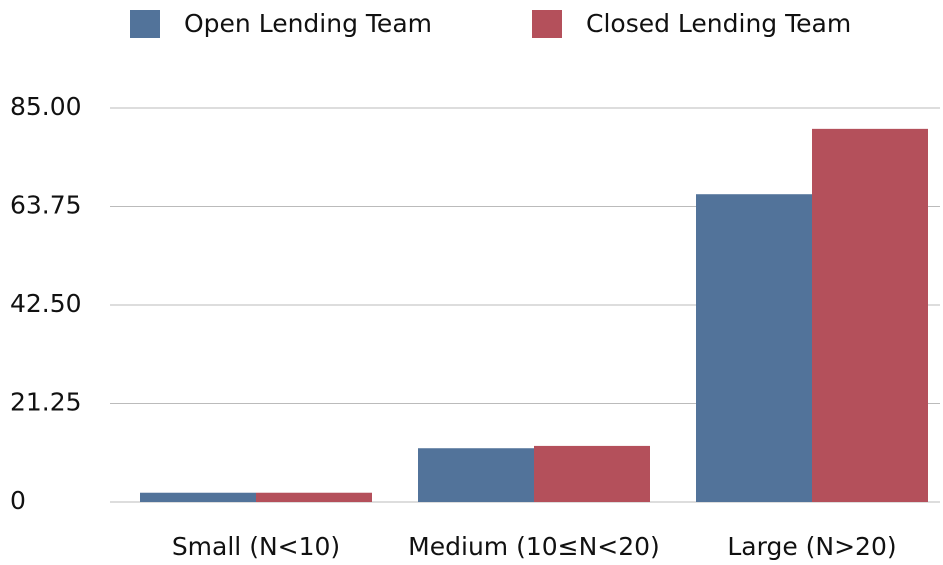 Image resolution: width=943 pixels, height=565 pixels. What do you see at coordinates (46, 106) in the screenshot?
I see `y-tick-label: 85.00` at bounding box center [46, 106].